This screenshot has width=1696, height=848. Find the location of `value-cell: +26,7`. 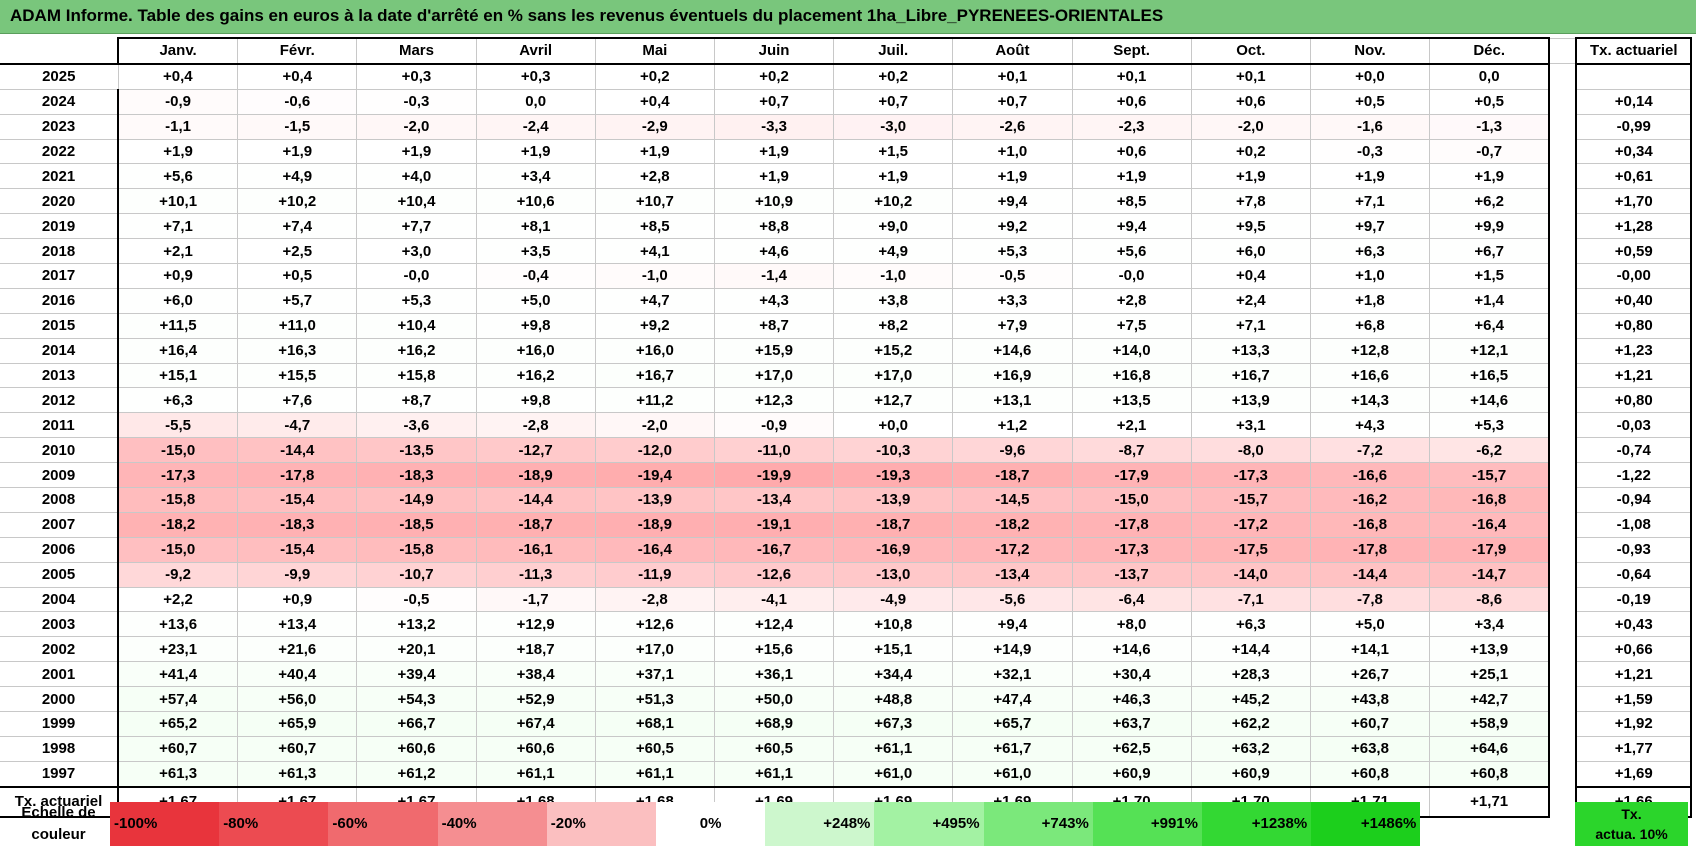

value-cell: +26,7 is located at coordinates (1370, 674).